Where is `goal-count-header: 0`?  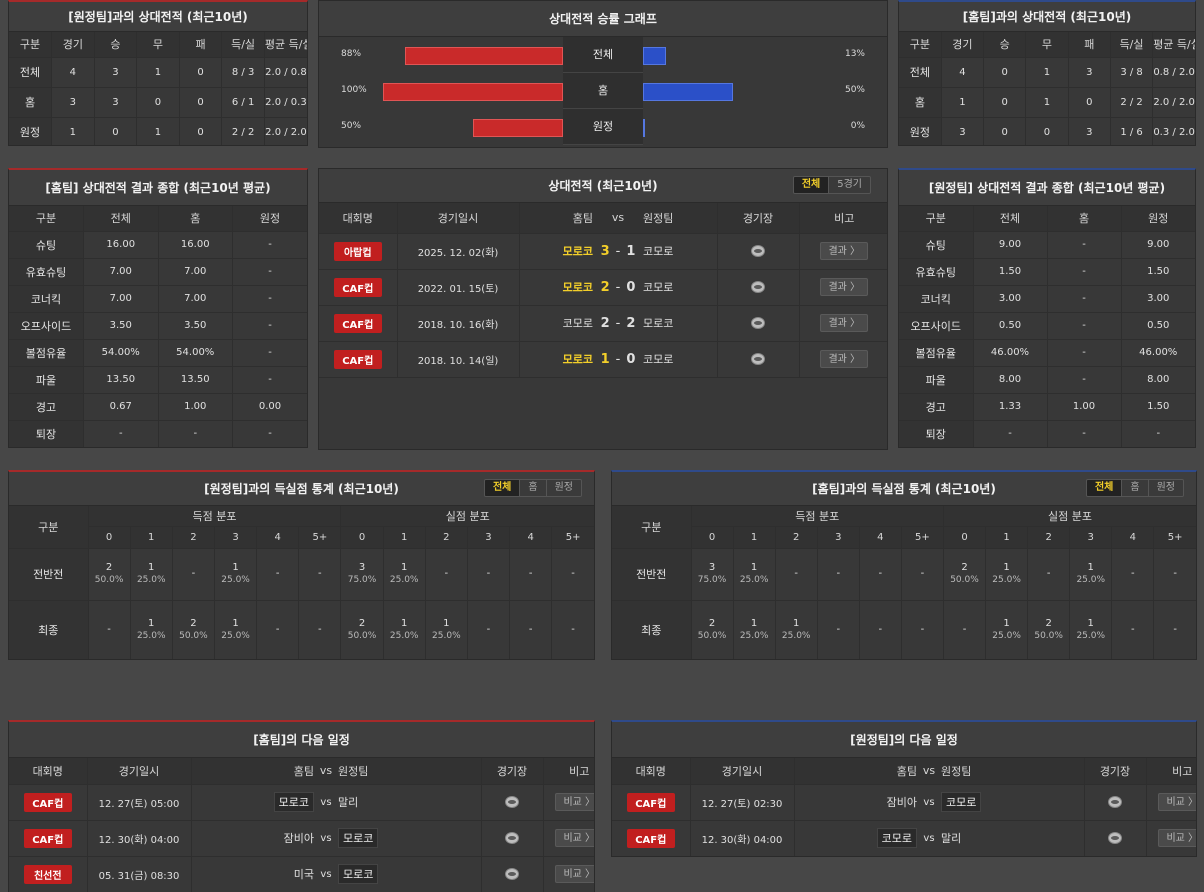
goal-count-header: 0 is located at coordinates (362, 537).